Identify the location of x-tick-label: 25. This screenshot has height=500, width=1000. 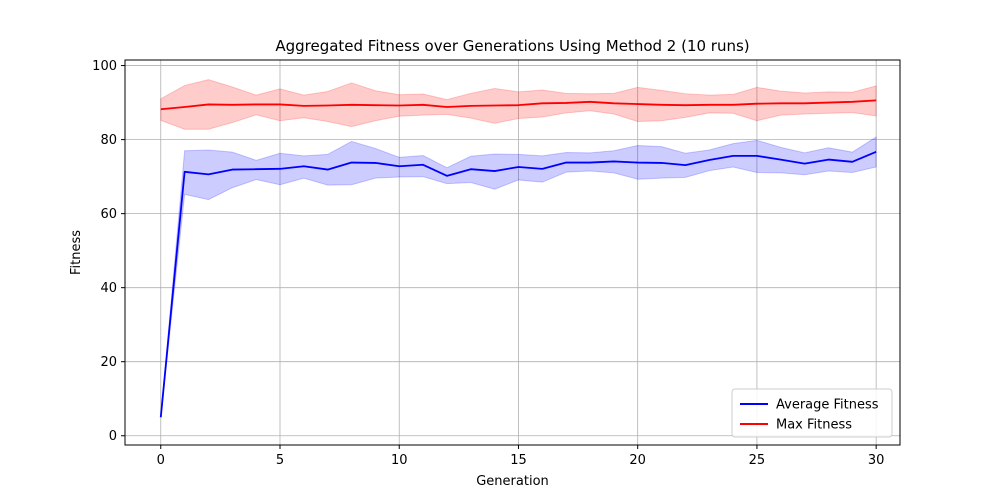
(757, 460).